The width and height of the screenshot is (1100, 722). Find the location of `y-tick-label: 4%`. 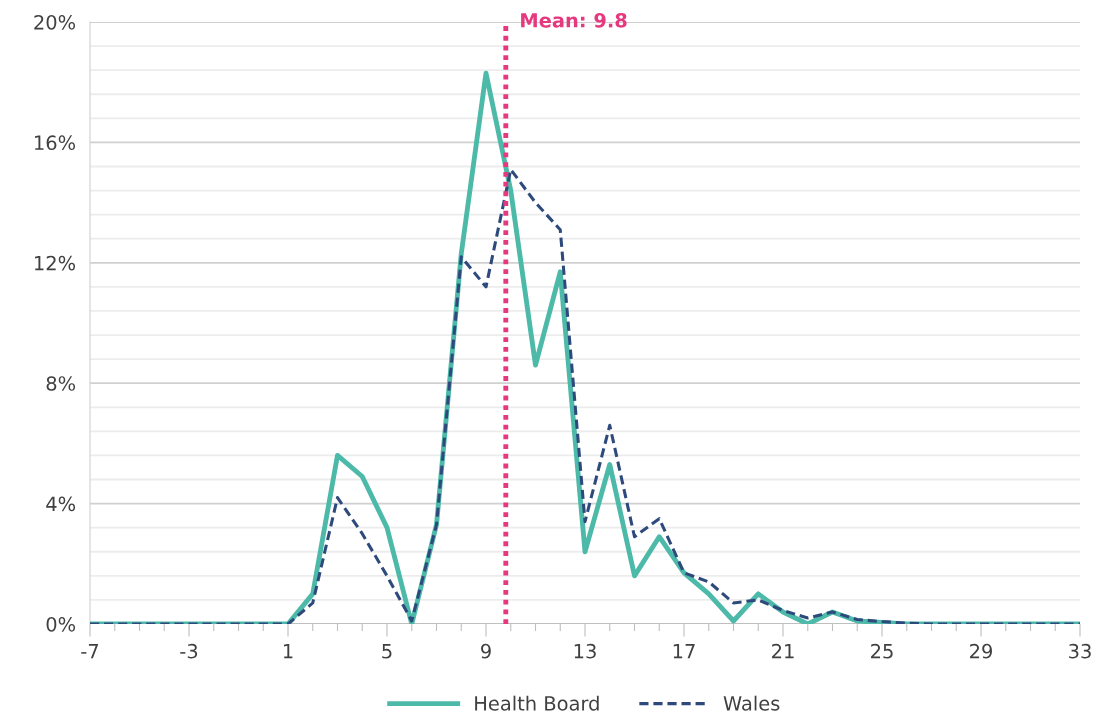

y-tick-label: 4% is located at coordinates (61, 504).